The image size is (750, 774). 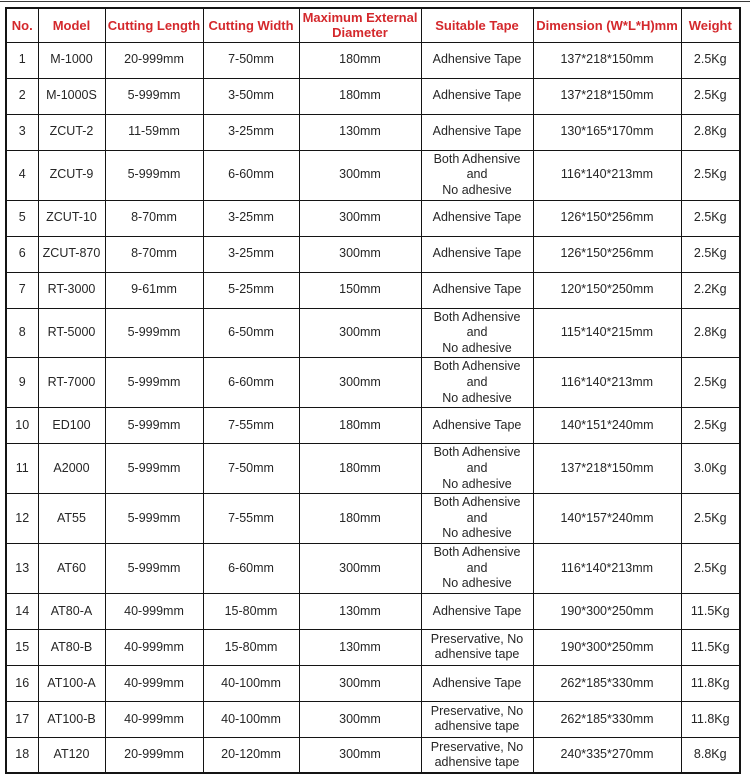 I want to click on cell-dimension: 240*335*270mm, so click(x=607, y=755).